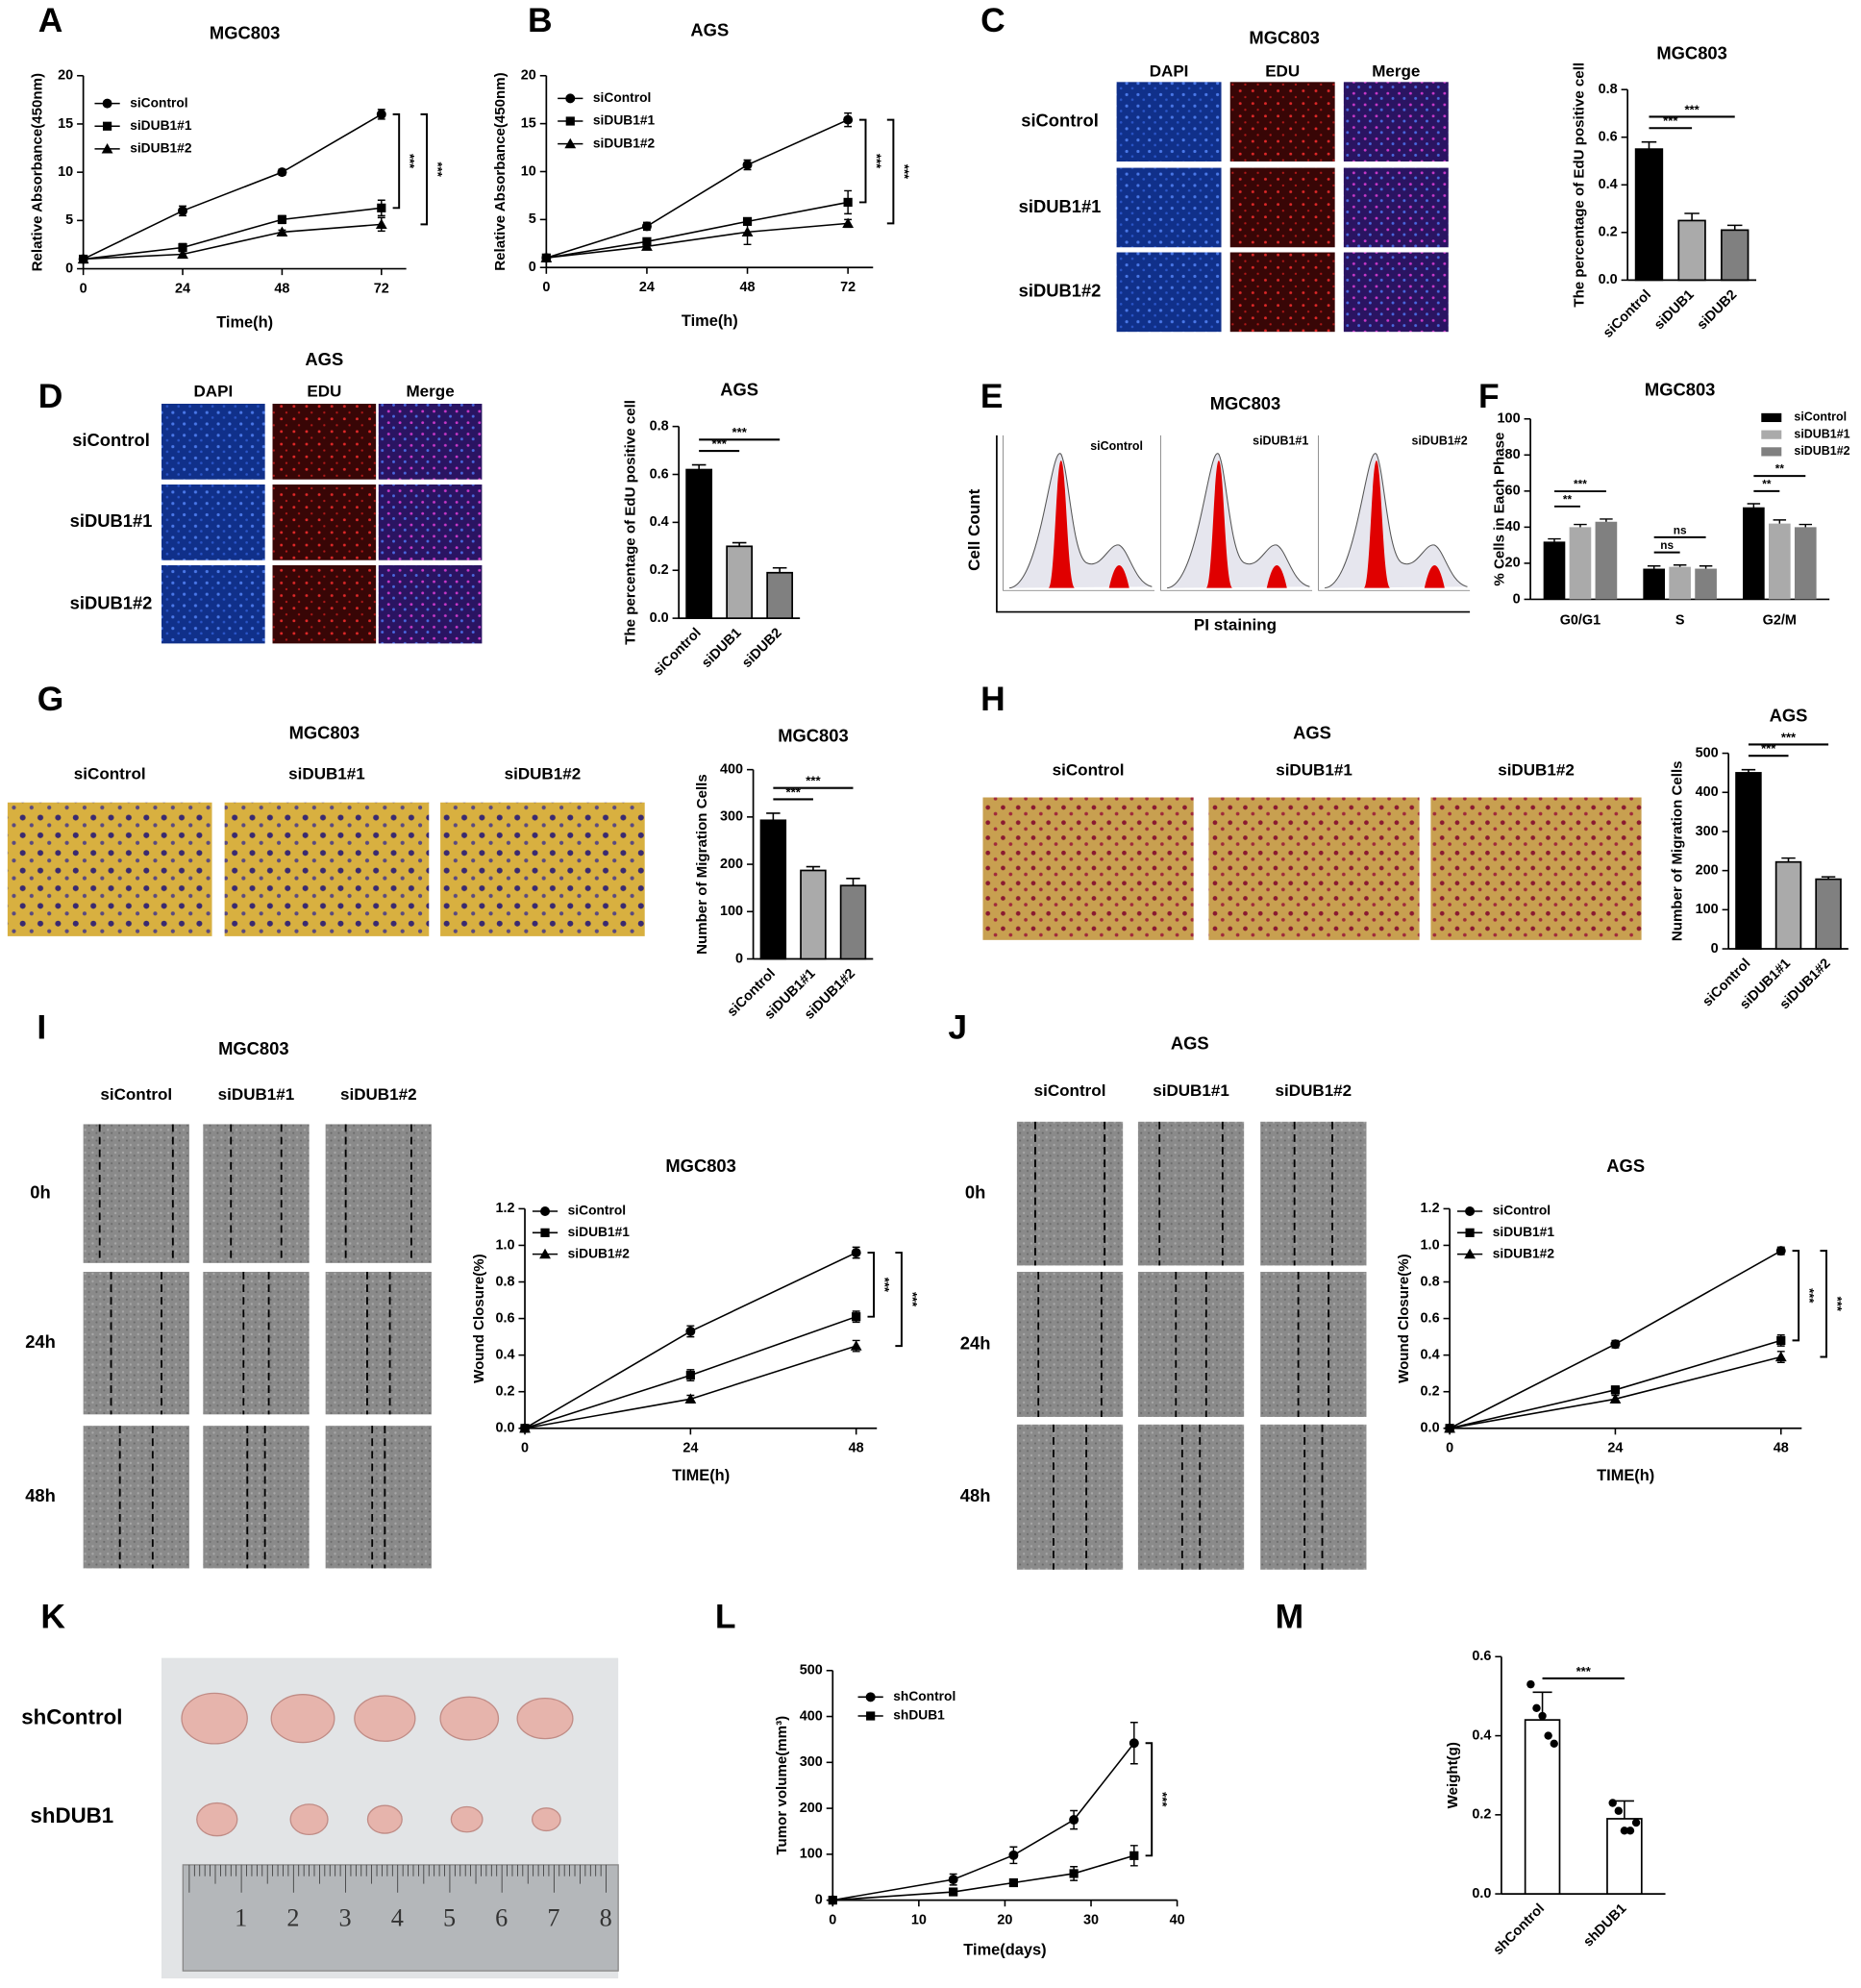  What do you see at coordinates (597, 1211) in the screenshot?
I see `legend-label: siControl` at bounding box center [597, 1211].